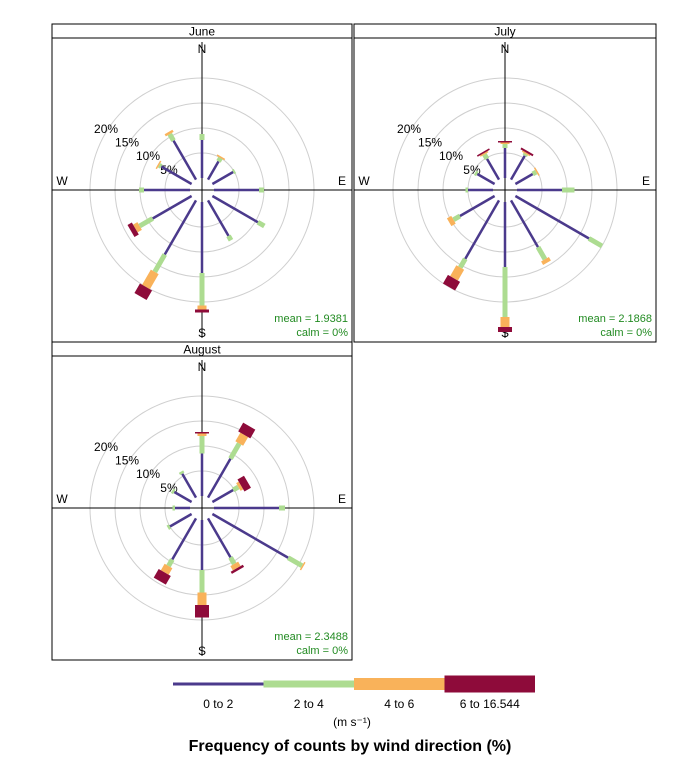 Image resolution: width=700 pixels, height=758 pixels. What do you see at coordinates (505, 49) in the screenshot?
I see `panel-july-compass-n: N` at bounding box center [505, 49].